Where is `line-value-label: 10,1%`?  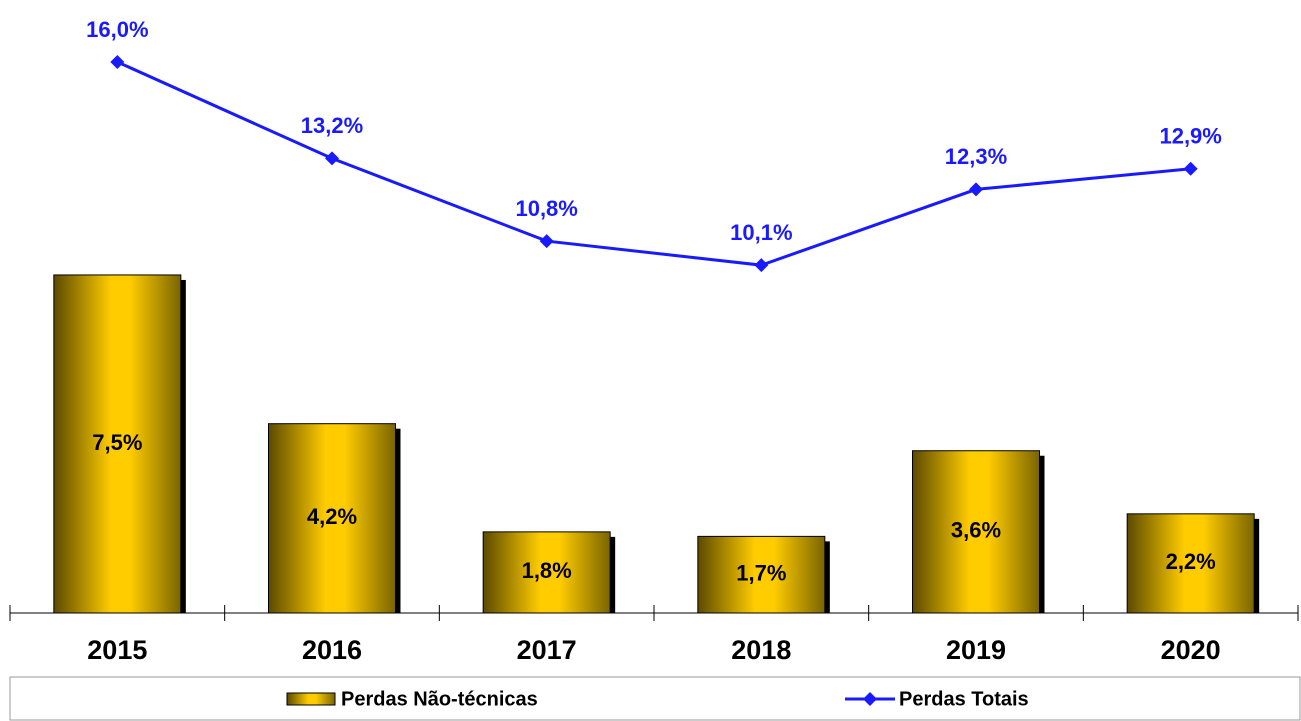
line-value-label: 10,1% is located at coordinates (761, 232).